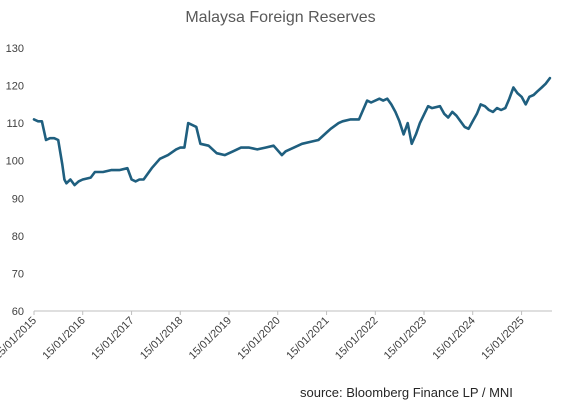 Image resolution: width=561 pixels, height=412 pixels. What do you see at coordinates (18, 312) in the screenshot?
I see `y-tick-label: 60` at bounding box center [18, 312].